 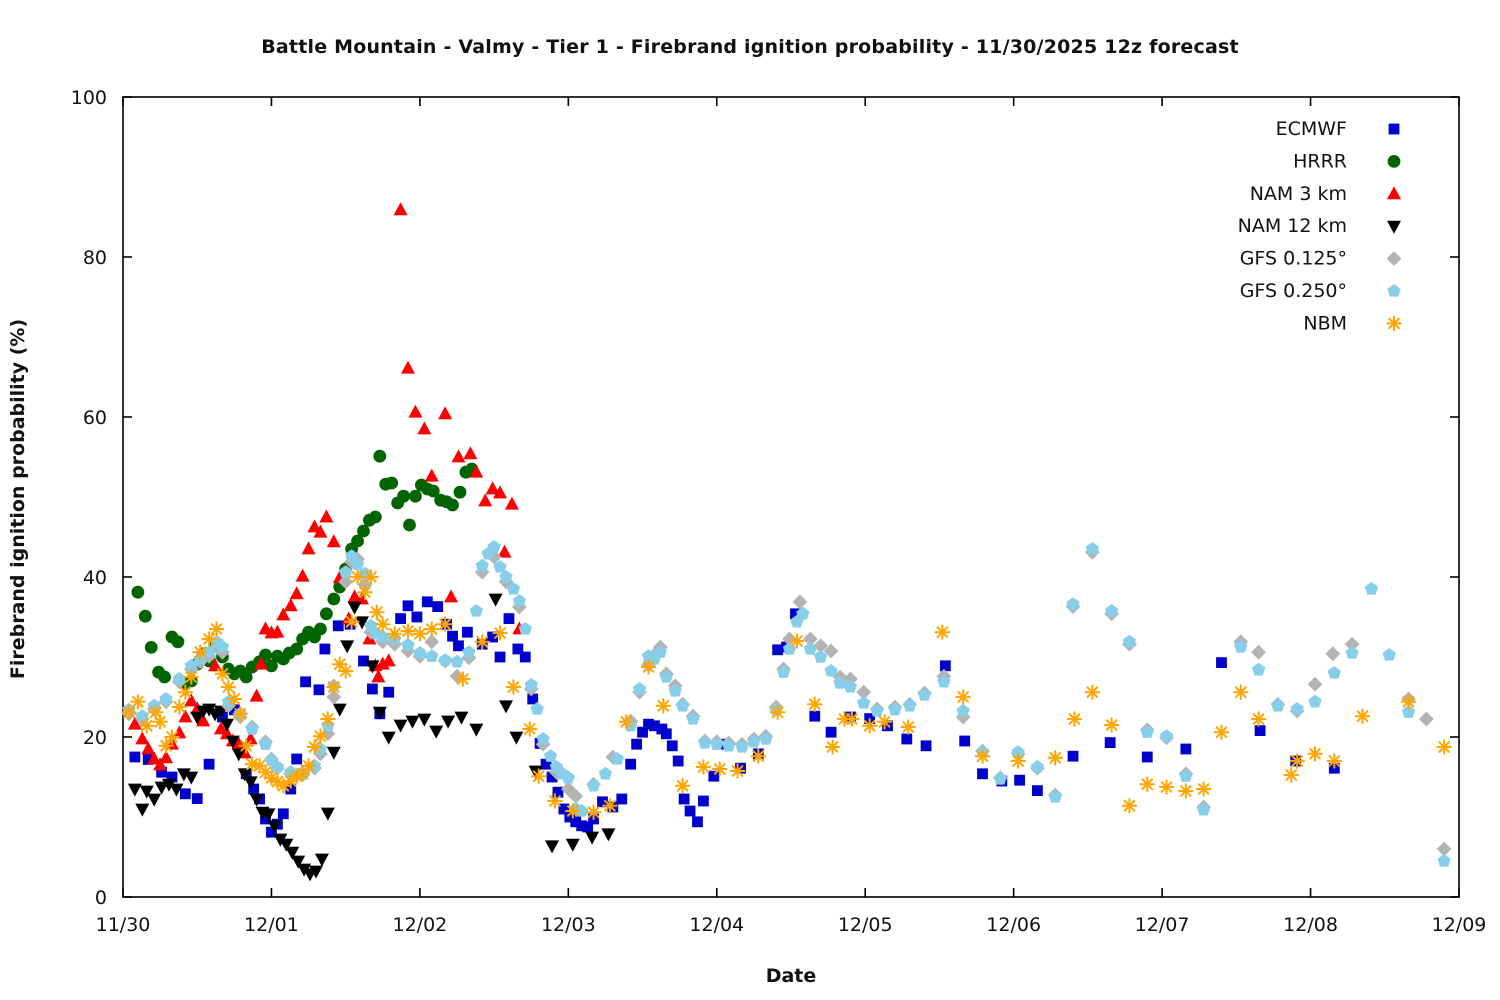 I want to click on x-tick-label: 12/05, so click(x=865, y=925).